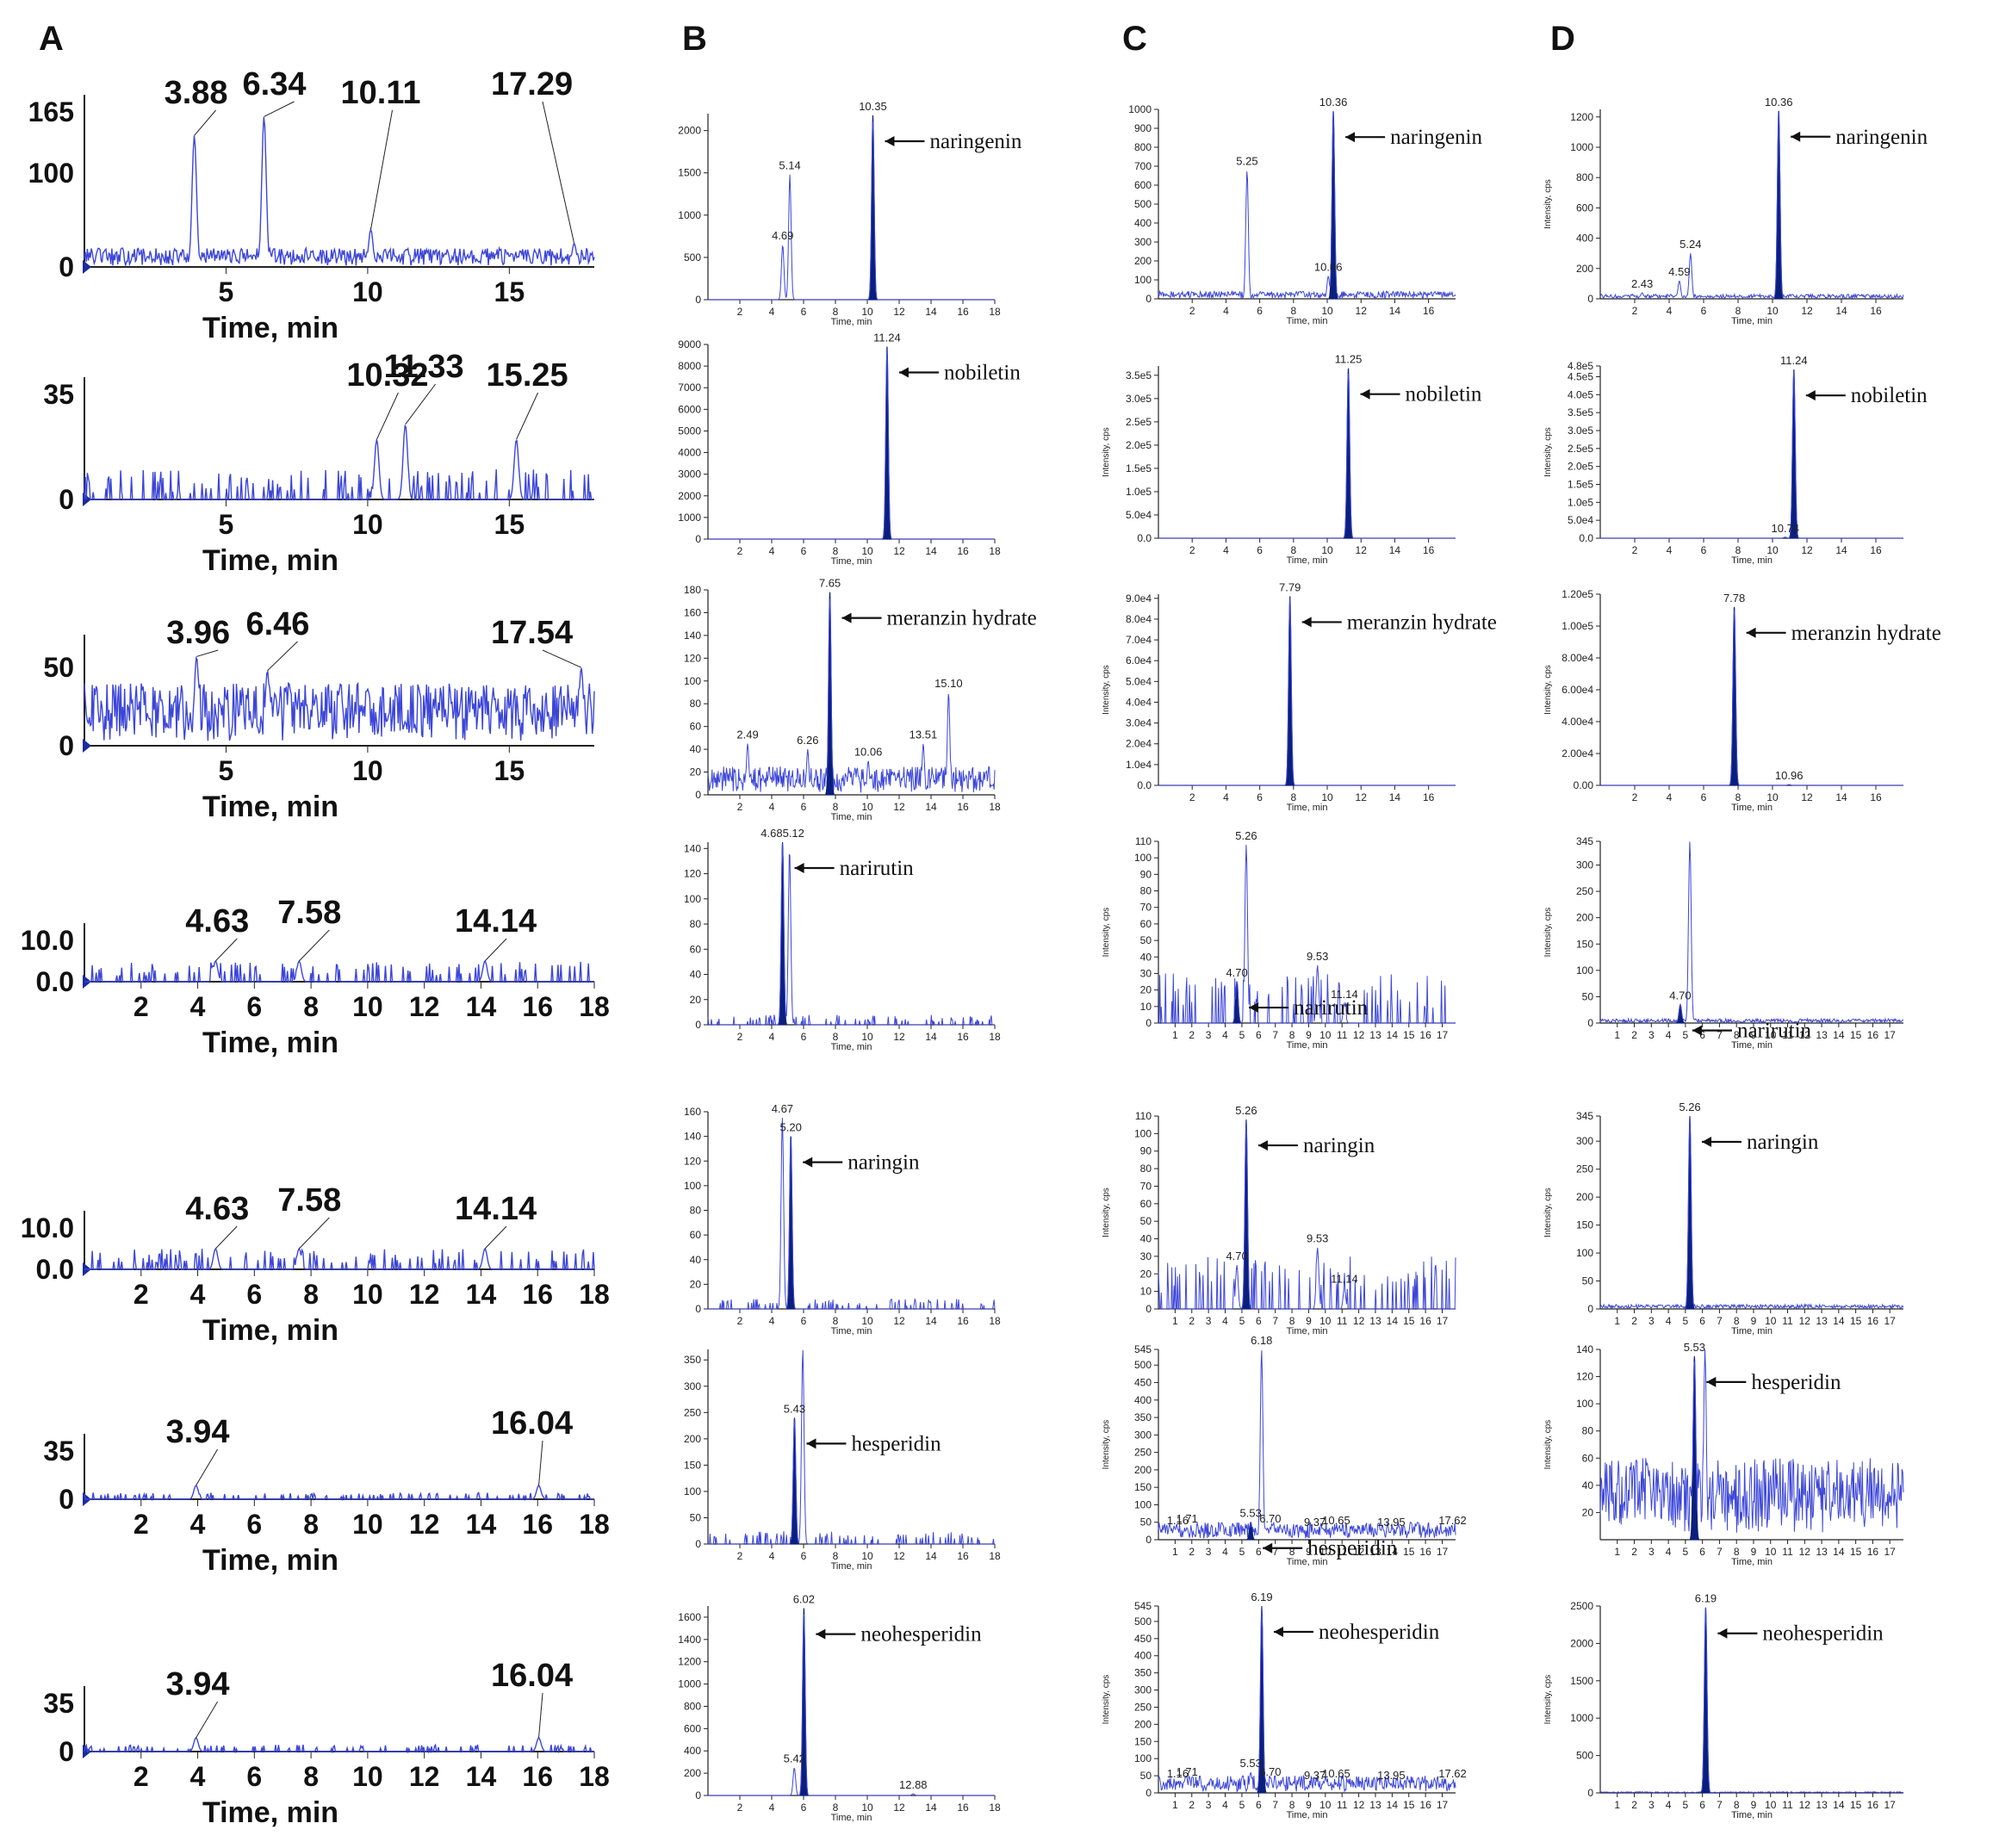  What do you see at coordinates (1146, 908) in the screenshot?
I see `y-tick-label: 70` at bounding box center [1146, 908].